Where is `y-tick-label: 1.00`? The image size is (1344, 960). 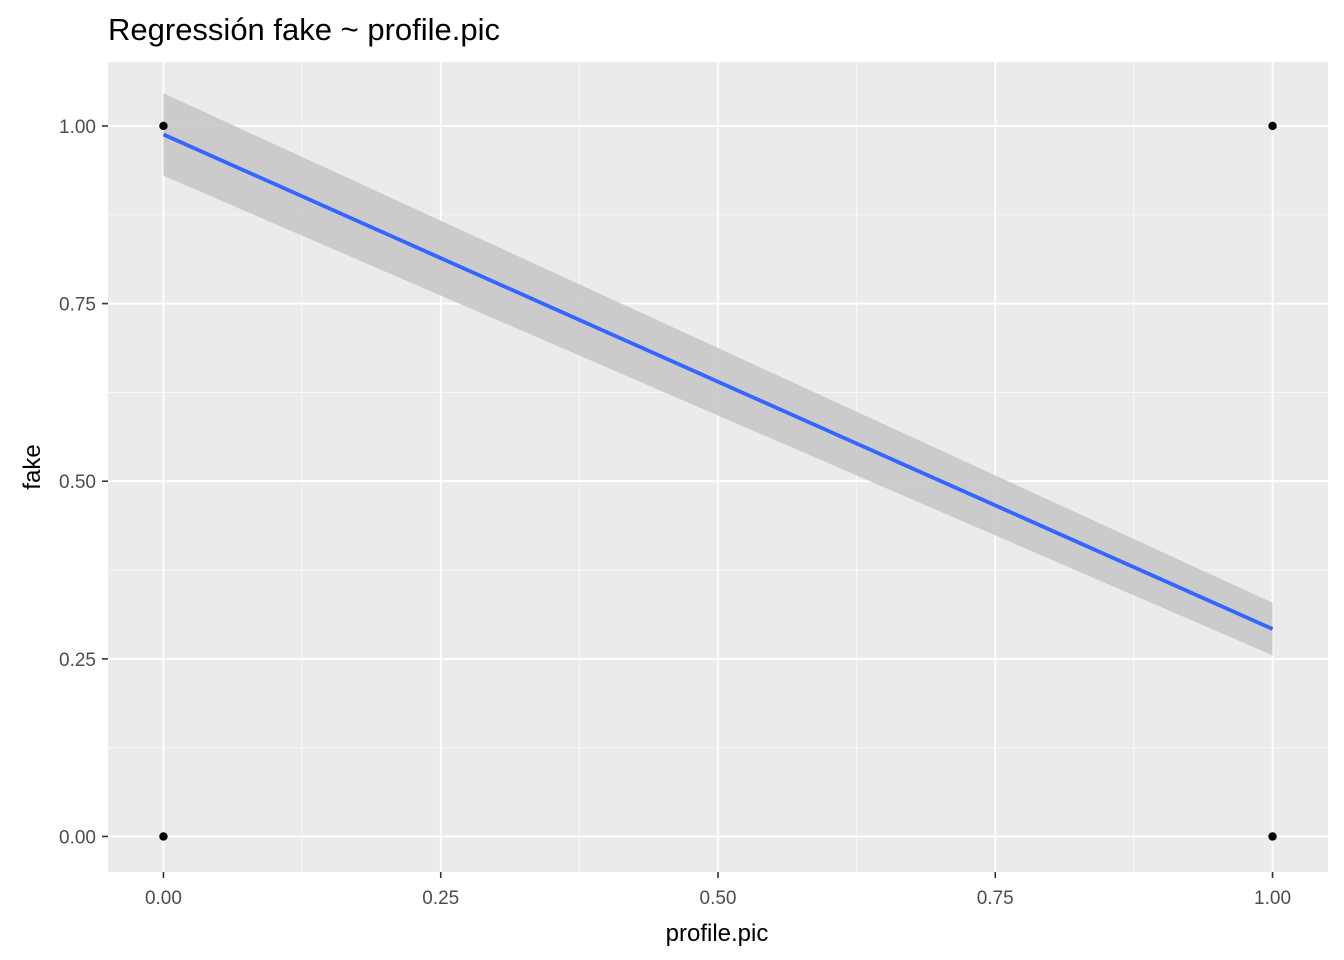 y-tick-label: 1.00 is located at coordinates (77, 127).